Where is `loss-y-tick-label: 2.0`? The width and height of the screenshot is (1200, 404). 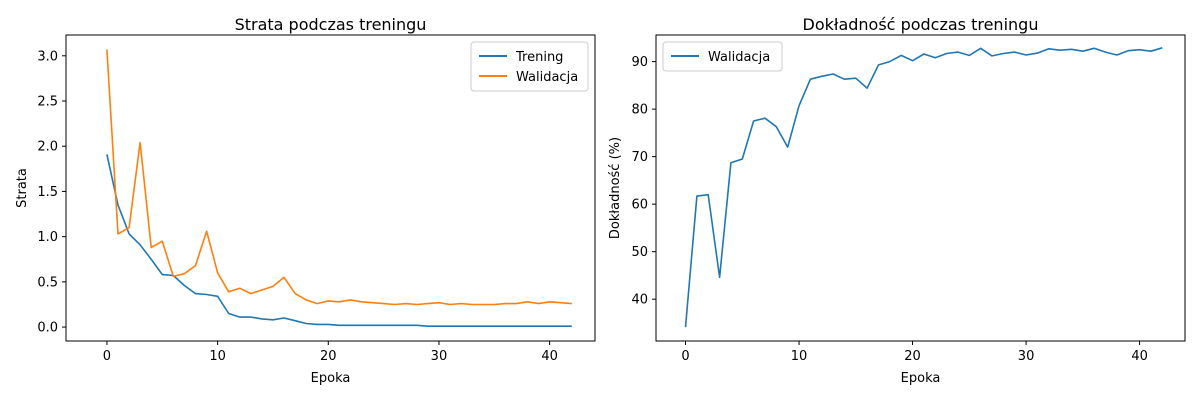
loss-y-tick-label: 2.0 is located at coordinates (47, 147).